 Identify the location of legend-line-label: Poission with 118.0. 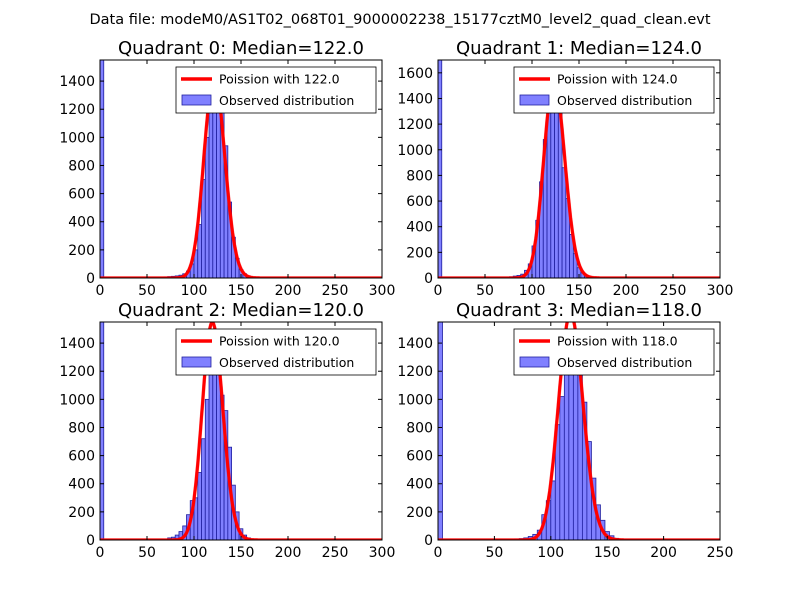
(617, 341).